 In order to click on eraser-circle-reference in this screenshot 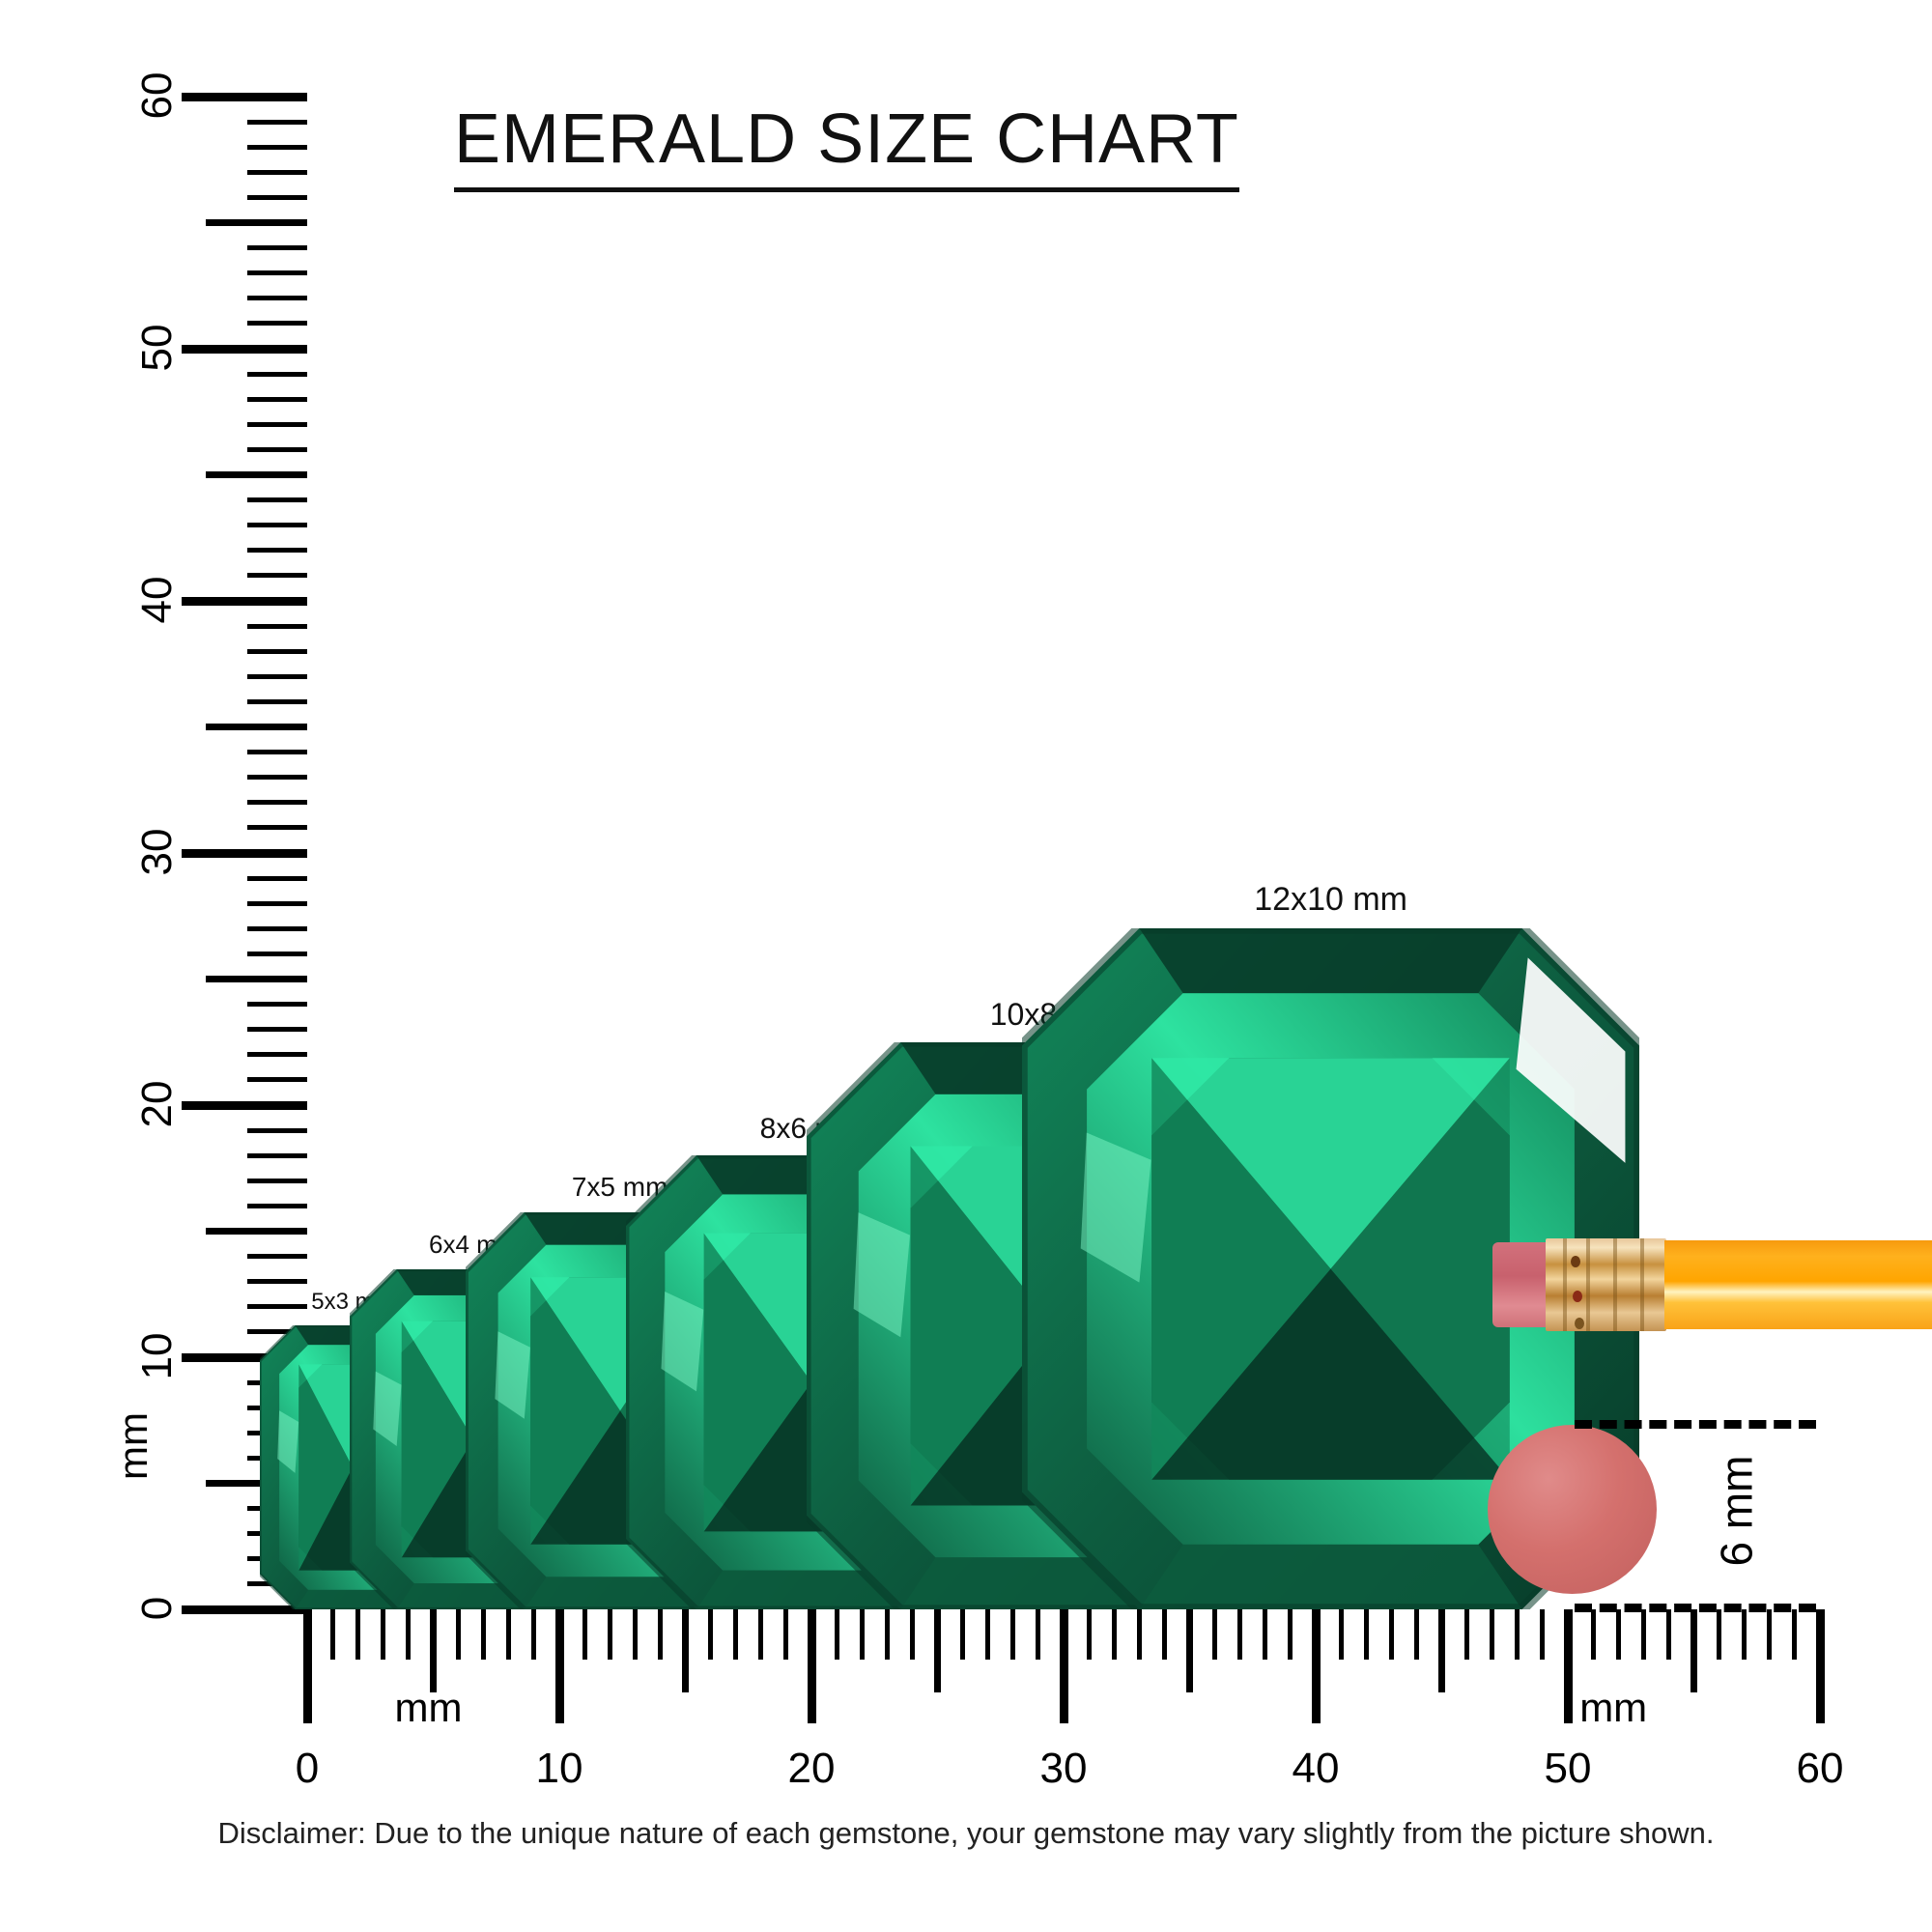, I will do `click(1572, 1509)`.